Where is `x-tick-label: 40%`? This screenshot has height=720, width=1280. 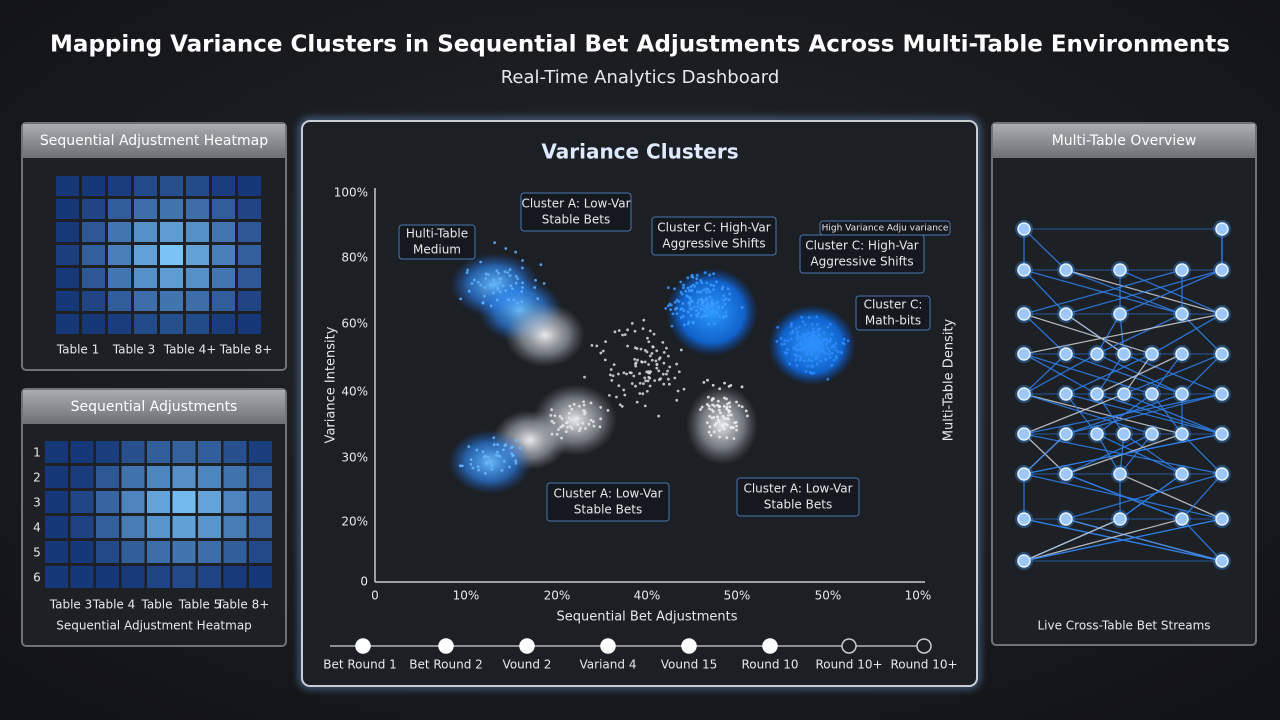
x-tick-label: 40% is located at coordinates (647, 596).